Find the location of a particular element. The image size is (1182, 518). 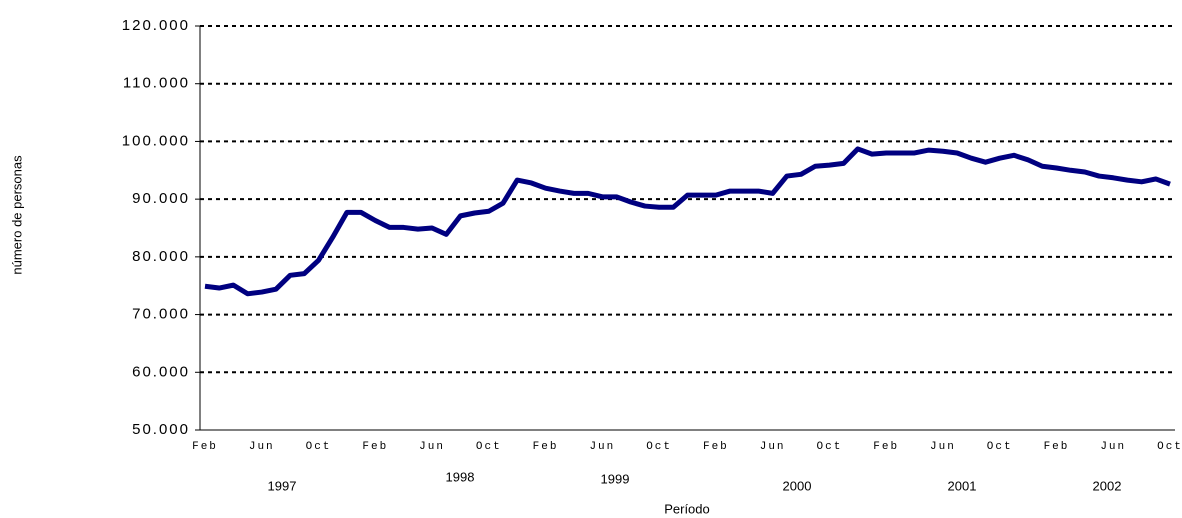

year-label: 1997 is located at coordinates (282, 485).